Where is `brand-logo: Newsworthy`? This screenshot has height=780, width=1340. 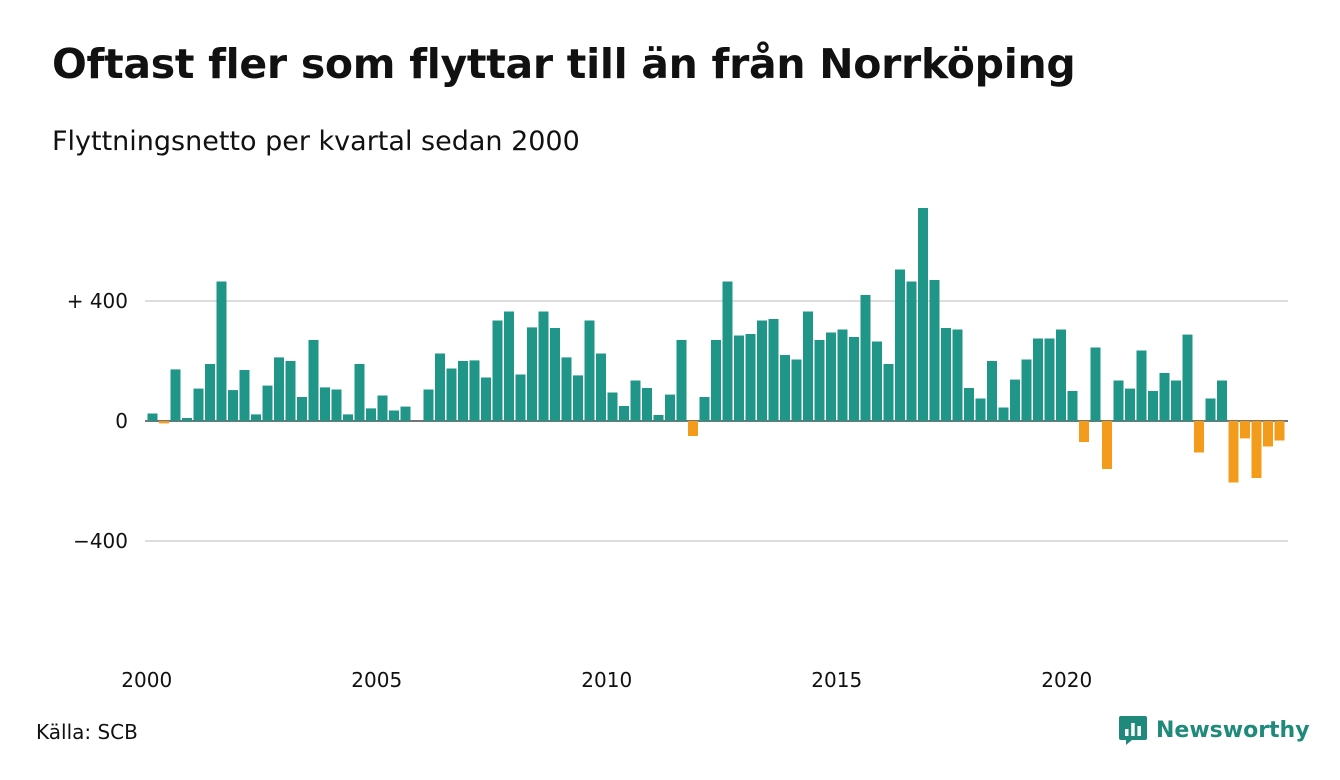 brand-logo: Newsworthy is located at coordinates (1214, 730).